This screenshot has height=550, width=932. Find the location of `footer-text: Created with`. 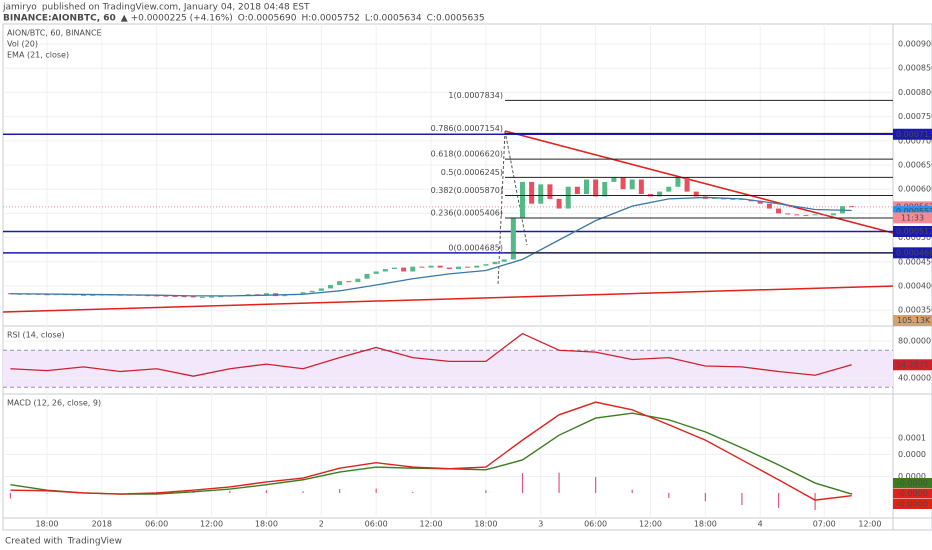

footer-text: Created with is located at coordinates (34, 542).